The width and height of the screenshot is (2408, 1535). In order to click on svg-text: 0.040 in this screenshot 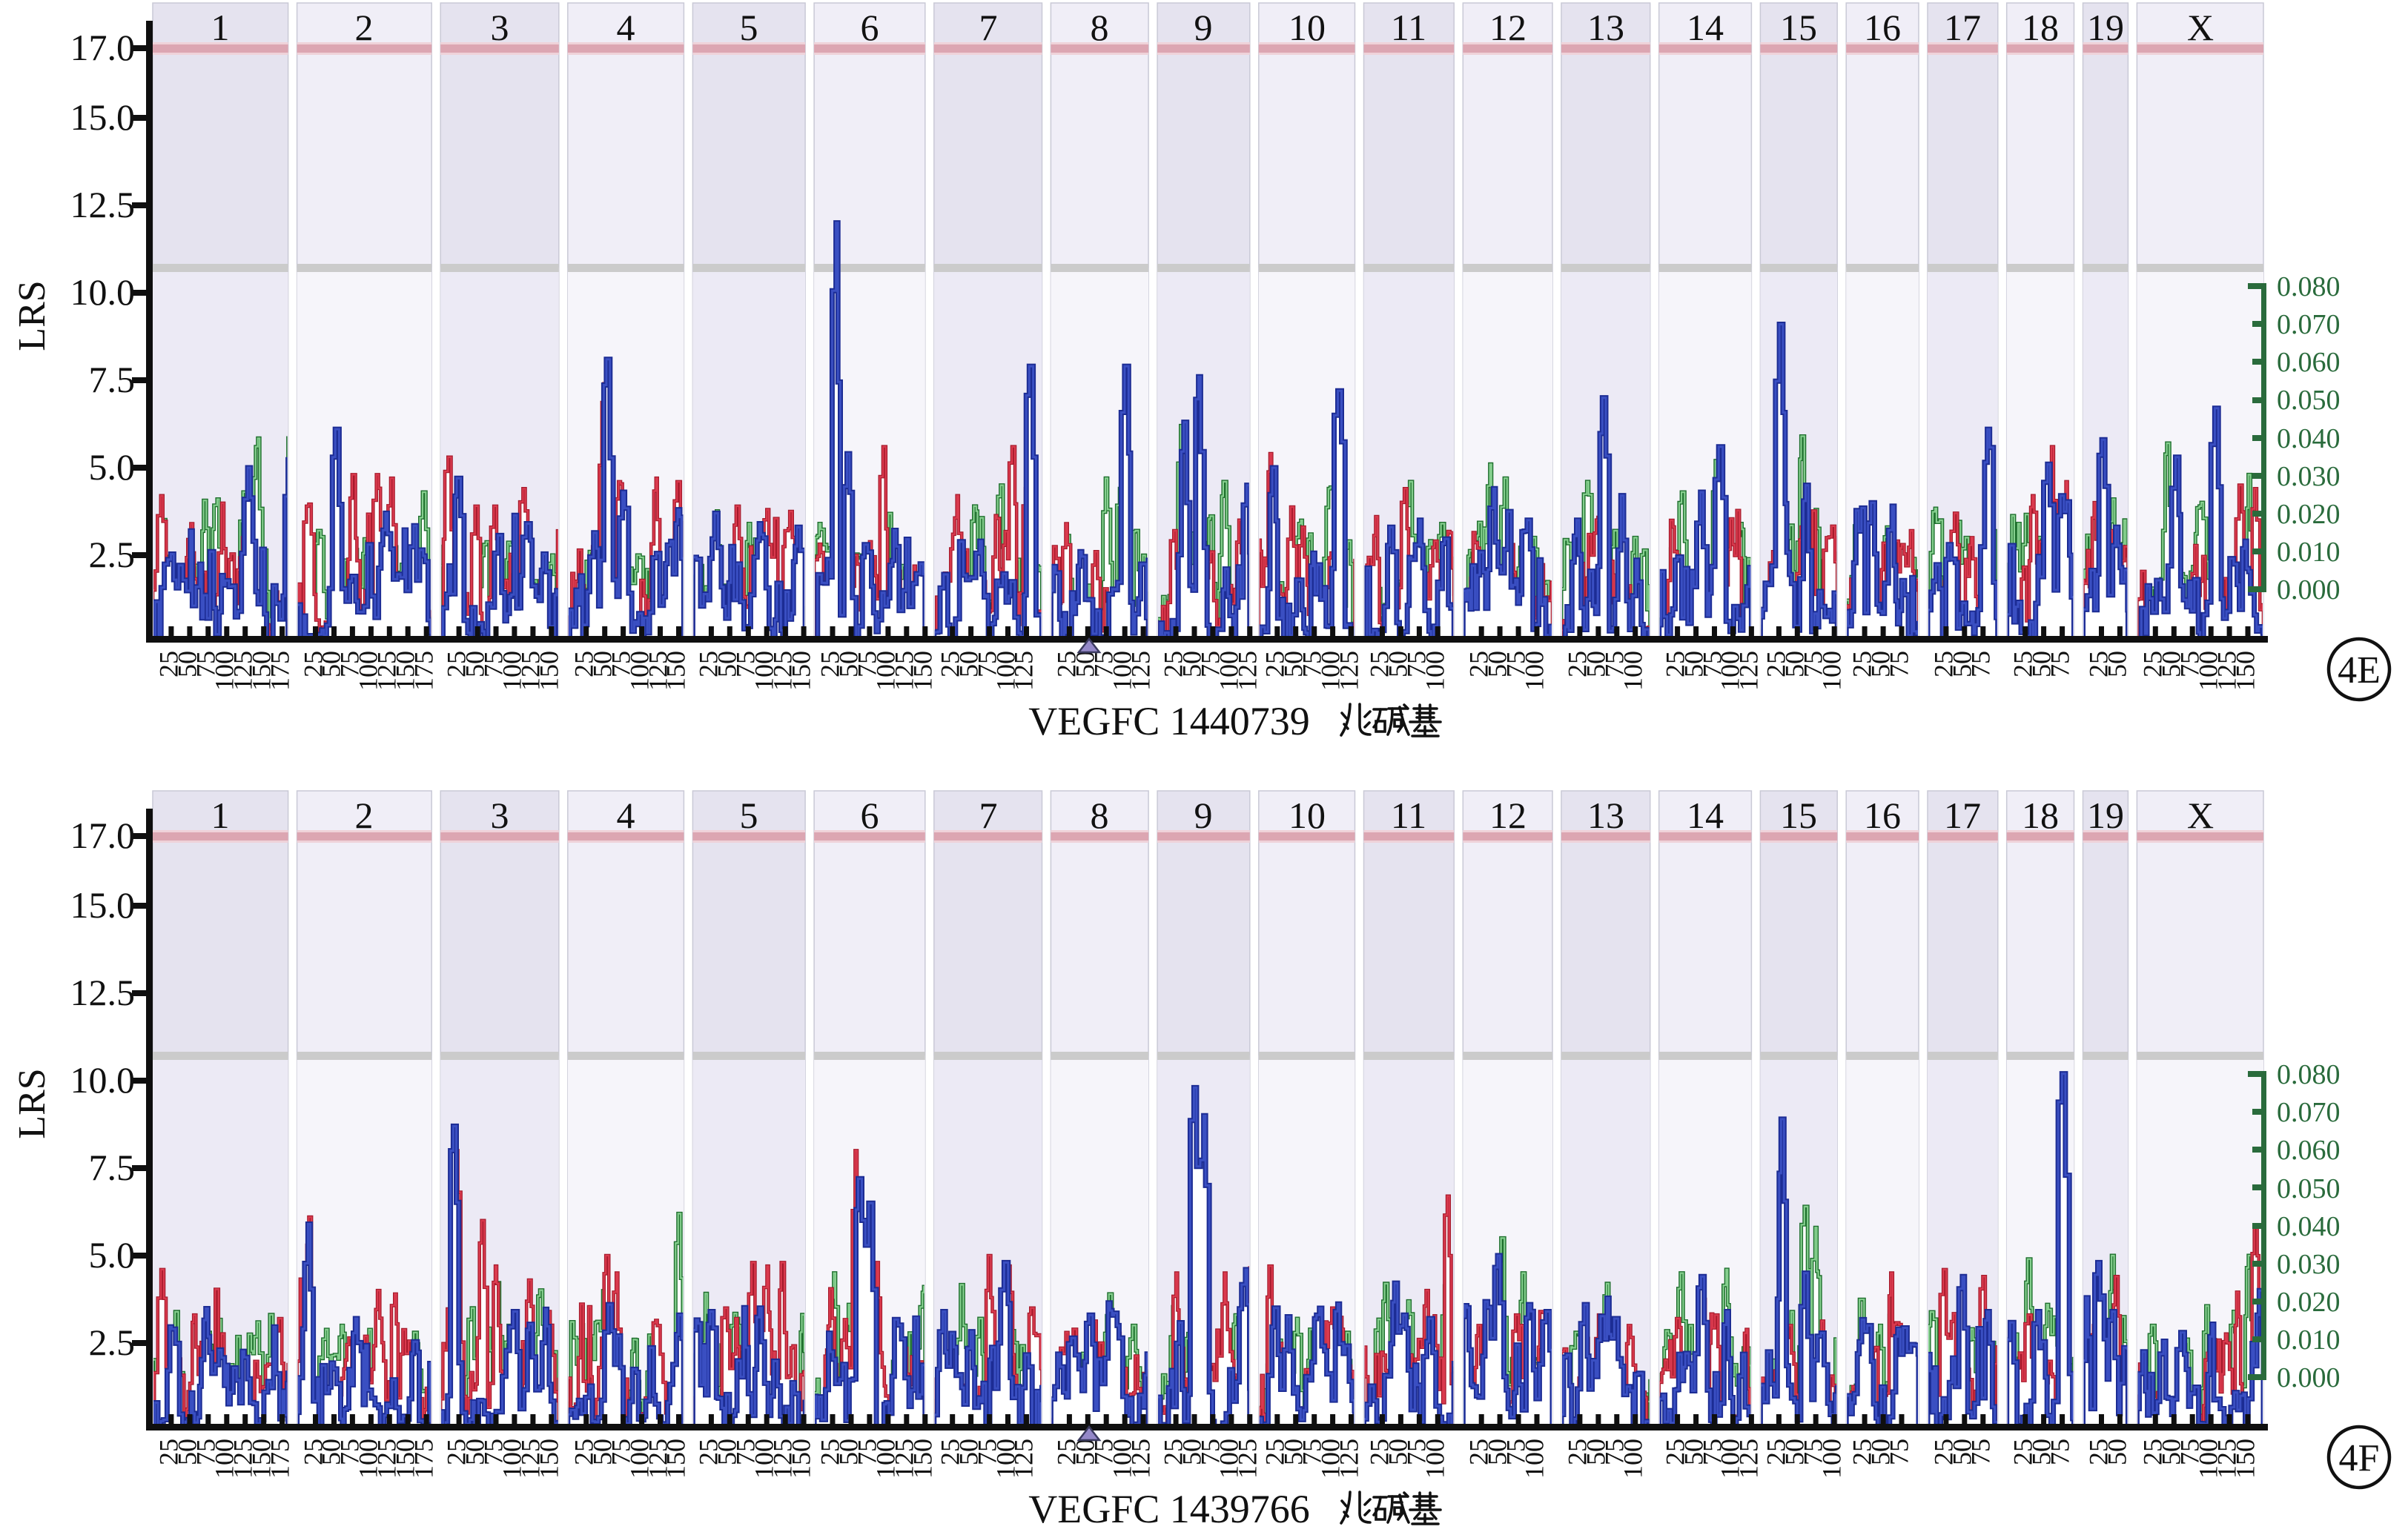, I will do `click(2309, 1226)`.